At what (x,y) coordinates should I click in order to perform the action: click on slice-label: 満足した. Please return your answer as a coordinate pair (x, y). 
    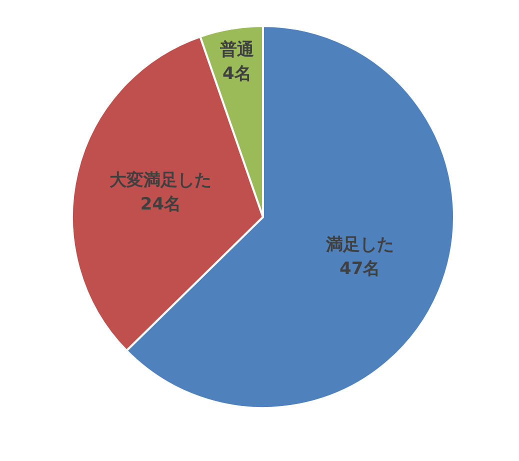
    Looking at the image, I should click on (359, 245).